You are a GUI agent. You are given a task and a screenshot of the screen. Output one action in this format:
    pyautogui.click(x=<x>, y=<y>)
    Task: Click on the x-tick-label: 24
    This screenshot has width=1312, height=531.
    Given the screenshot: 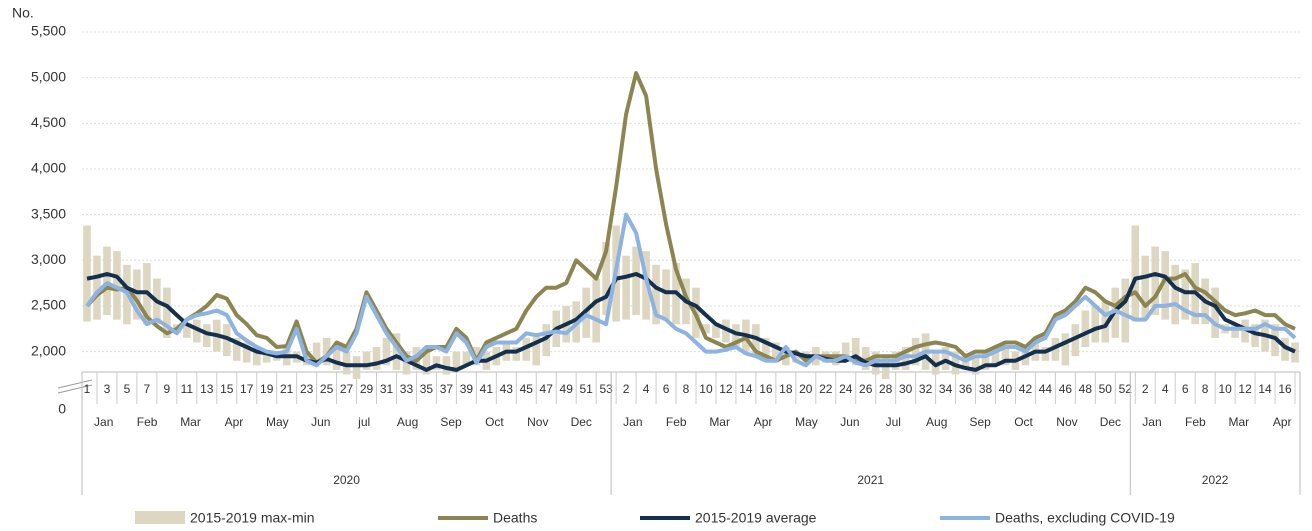 What is the action you would take?
    pyautogui.click(x=846, y=389)
    